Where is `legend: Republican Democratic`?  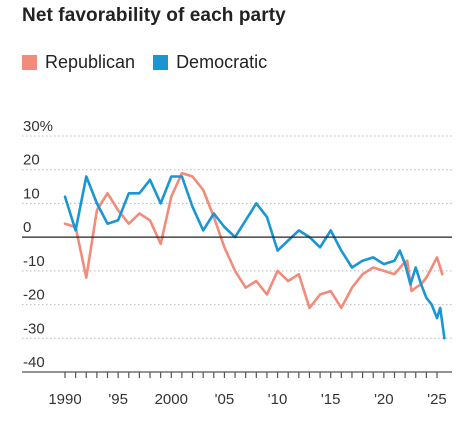 legend: Republican Democratic is located at coordinates (153, 62).